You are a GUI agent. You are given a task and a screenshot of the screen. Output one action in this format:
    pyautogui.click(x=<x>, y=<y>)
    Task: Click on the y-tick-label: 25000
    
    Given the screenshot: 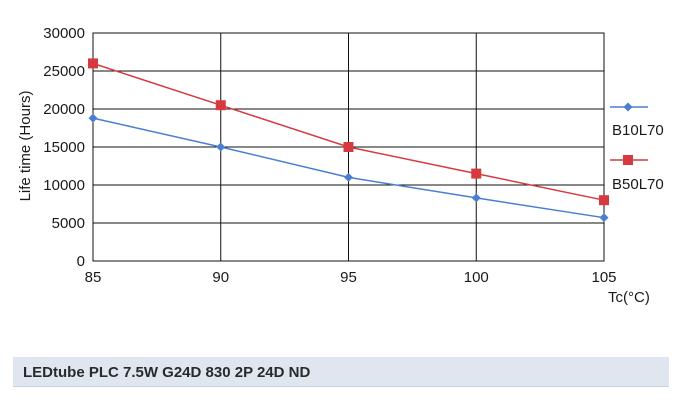 What is the action you would take?
    pyautogui.click(x=64, y=71)
    